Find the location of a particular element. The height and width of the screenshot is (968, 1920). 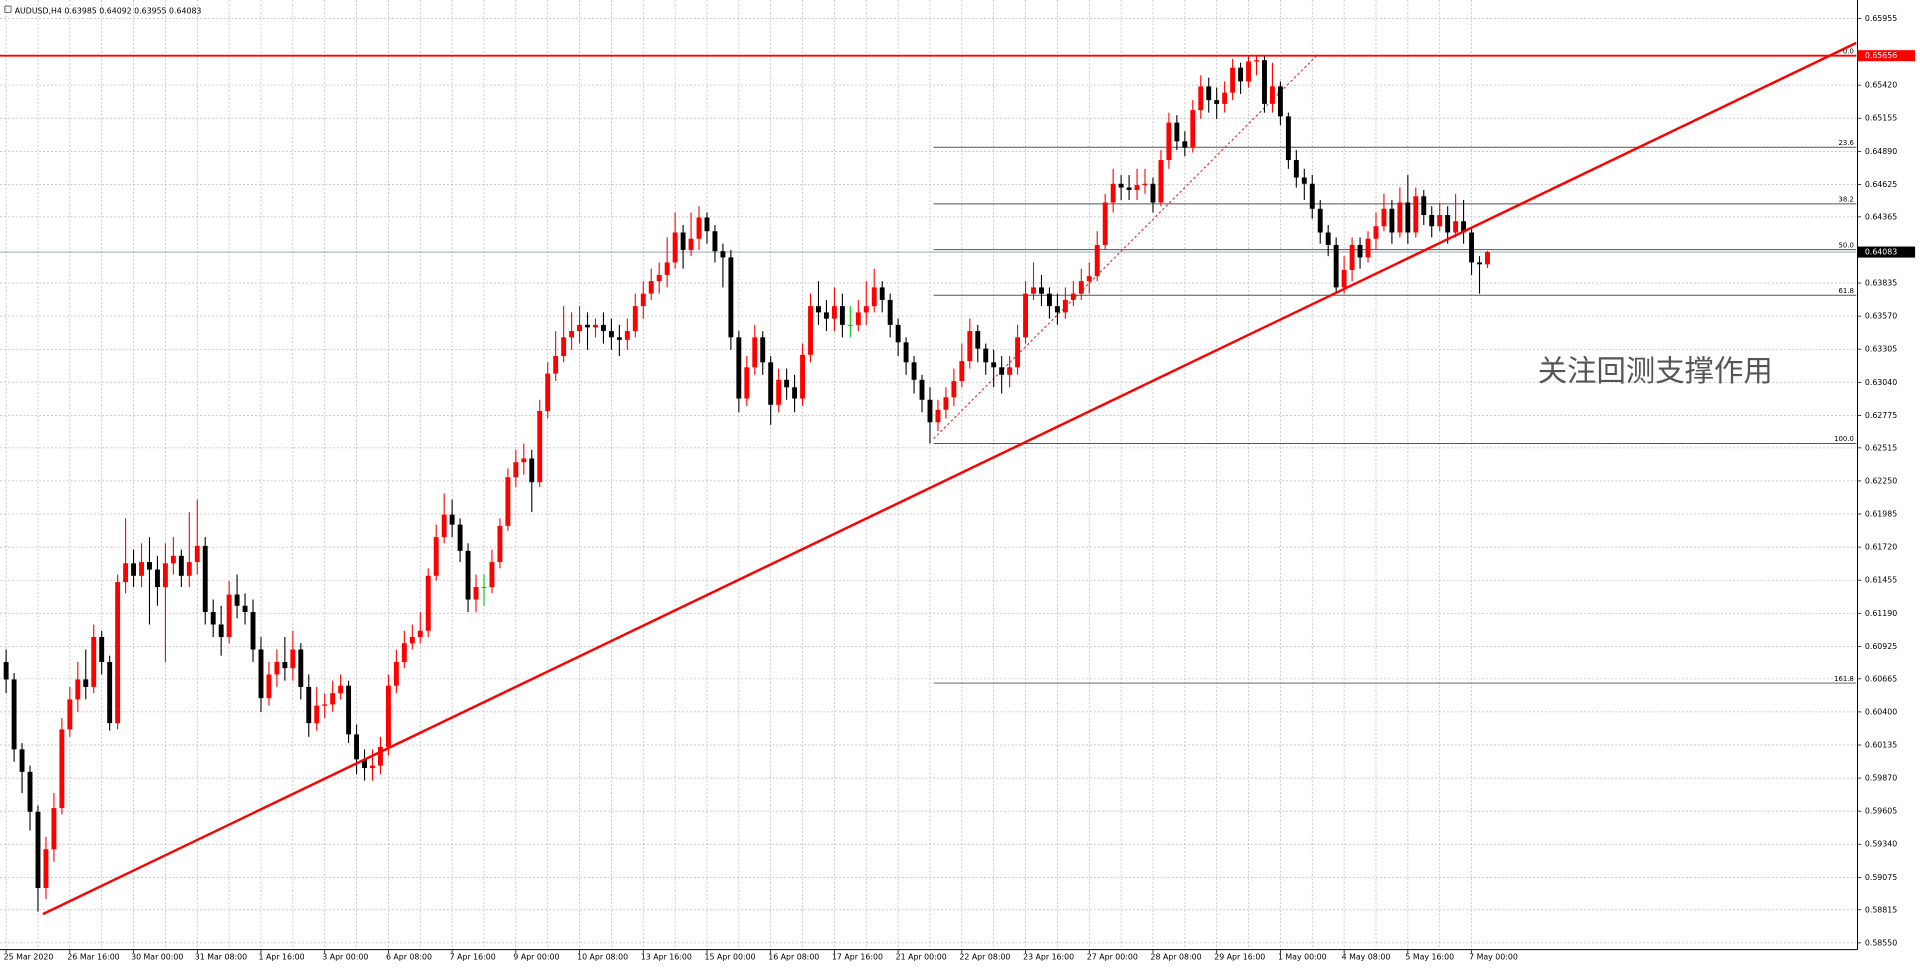

header-close: 0.64083 is located at coordinates (185, 10).